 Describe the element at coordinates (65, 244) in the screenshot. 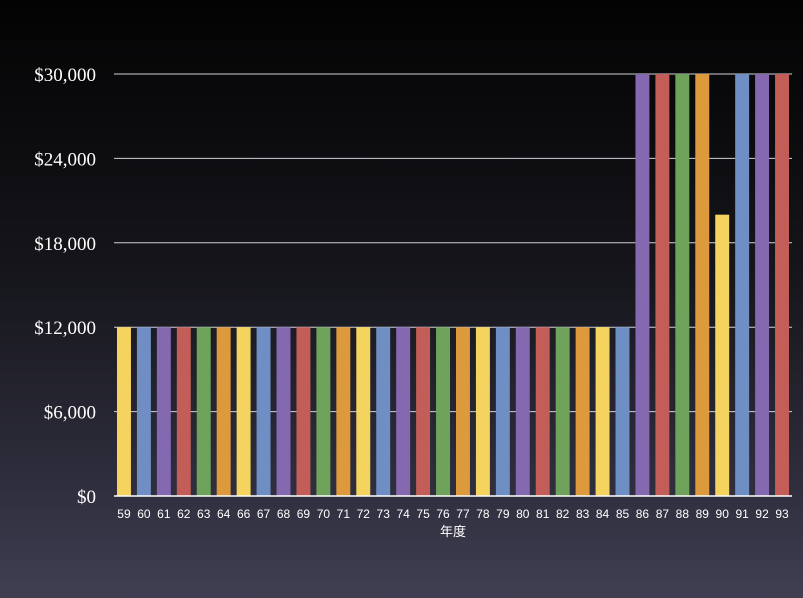

I see `y-tick-label: $18,000` at that location.